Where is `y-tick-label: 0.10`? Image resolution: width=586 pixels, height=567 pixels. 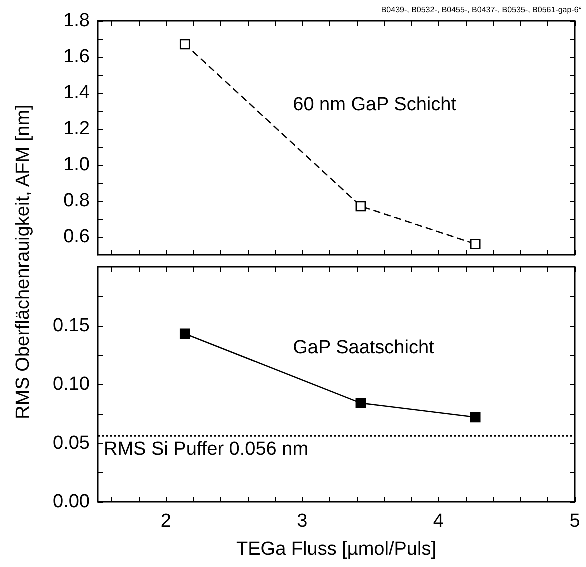
y-tick-label: 0.10 is located at coordinates (71, 384).